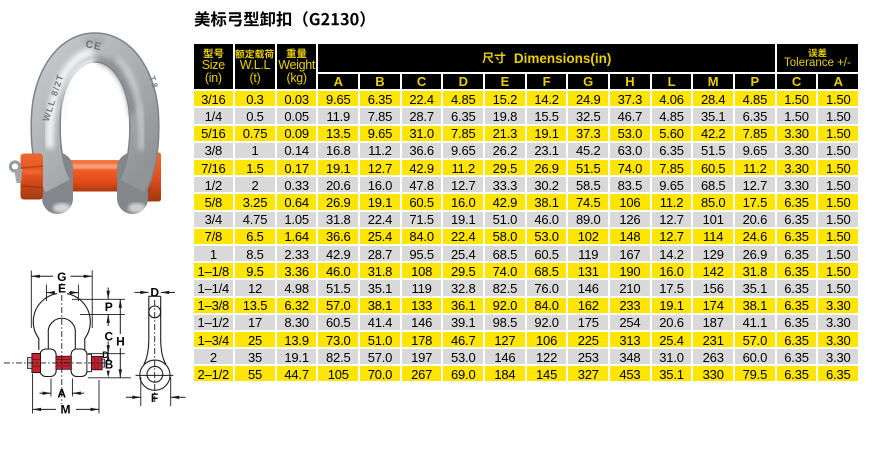 The width and height of the screenshot is (888, 464). What do you see at coordinates (61, 277) in the screenshot?
I see `svg-text: G` at bounding box center [61, 277].